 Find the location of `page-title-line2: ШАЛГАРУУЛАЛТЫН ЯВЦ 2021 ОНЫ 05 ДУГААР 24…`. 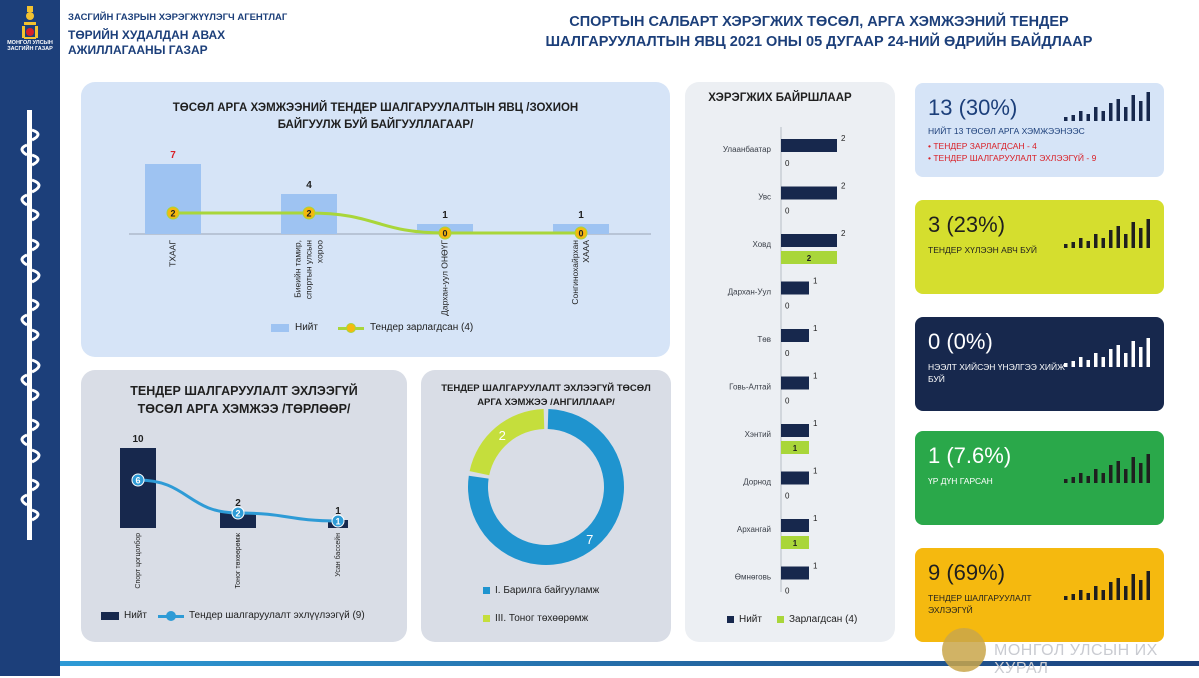

page-title-line2: ШАЛГАРУУЛАЛТЫН ЯВЦ 2021 ОНЫ 05 ДУГААР 24… is located at coordinates (819, 42).